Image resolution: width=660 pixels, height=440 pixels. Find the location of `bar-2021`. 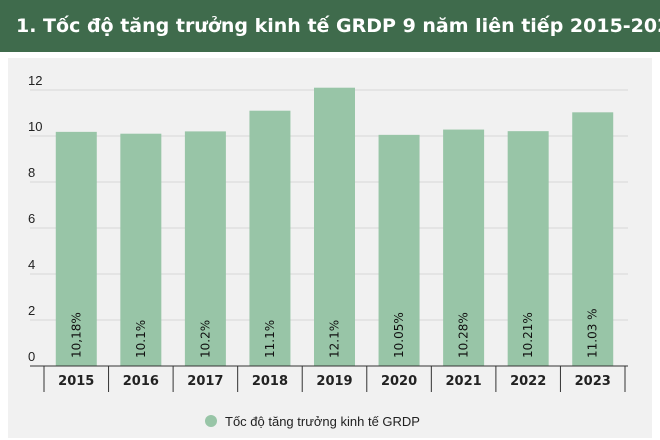

bar-2021 is located at coordinates (464, 247).